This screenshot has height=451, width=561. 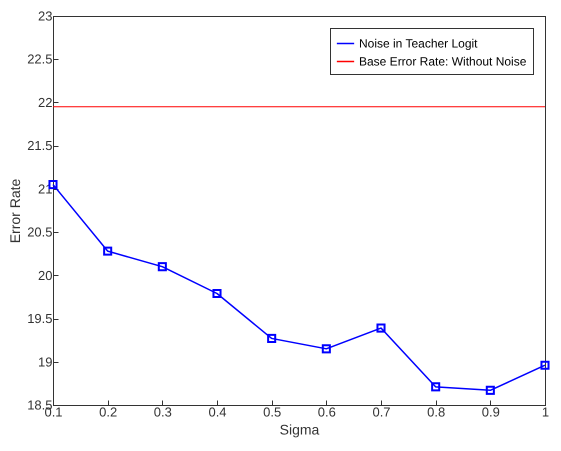 I want to click on y-tick-label: 23, so click(x=45, y=16).